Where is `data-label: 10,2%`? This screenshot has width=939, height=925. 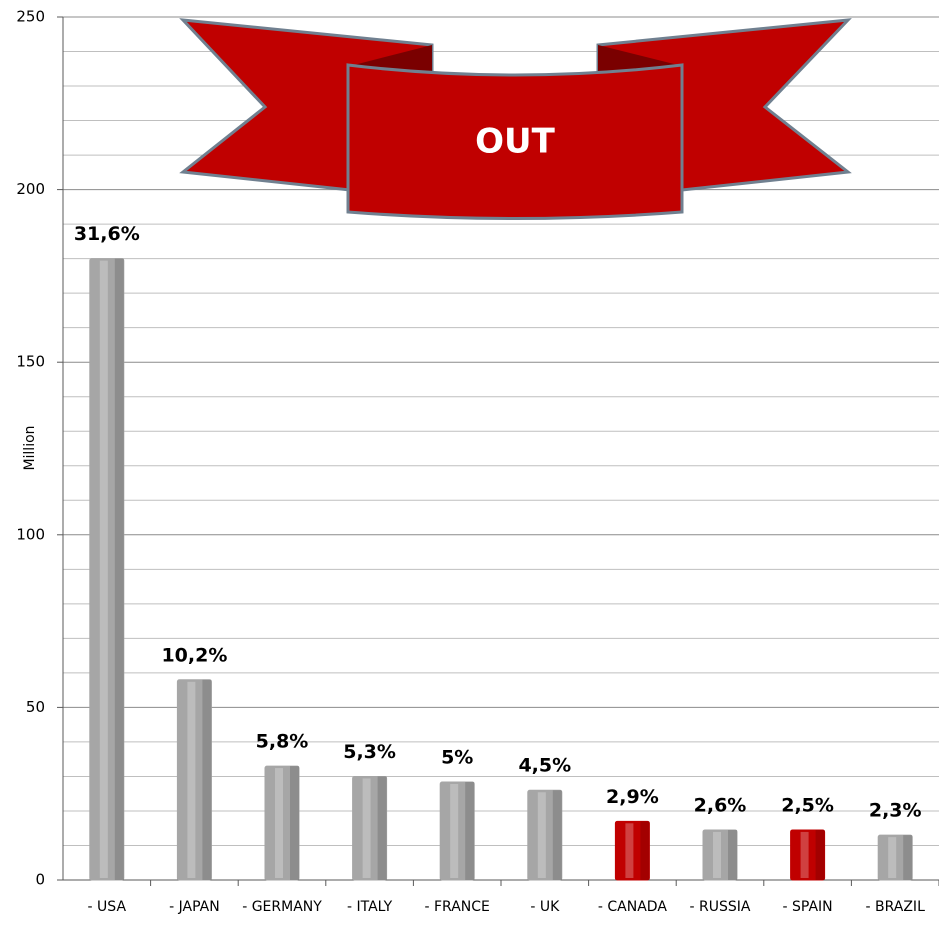
data-label: 10,2% is located at coordinates (194, 655).